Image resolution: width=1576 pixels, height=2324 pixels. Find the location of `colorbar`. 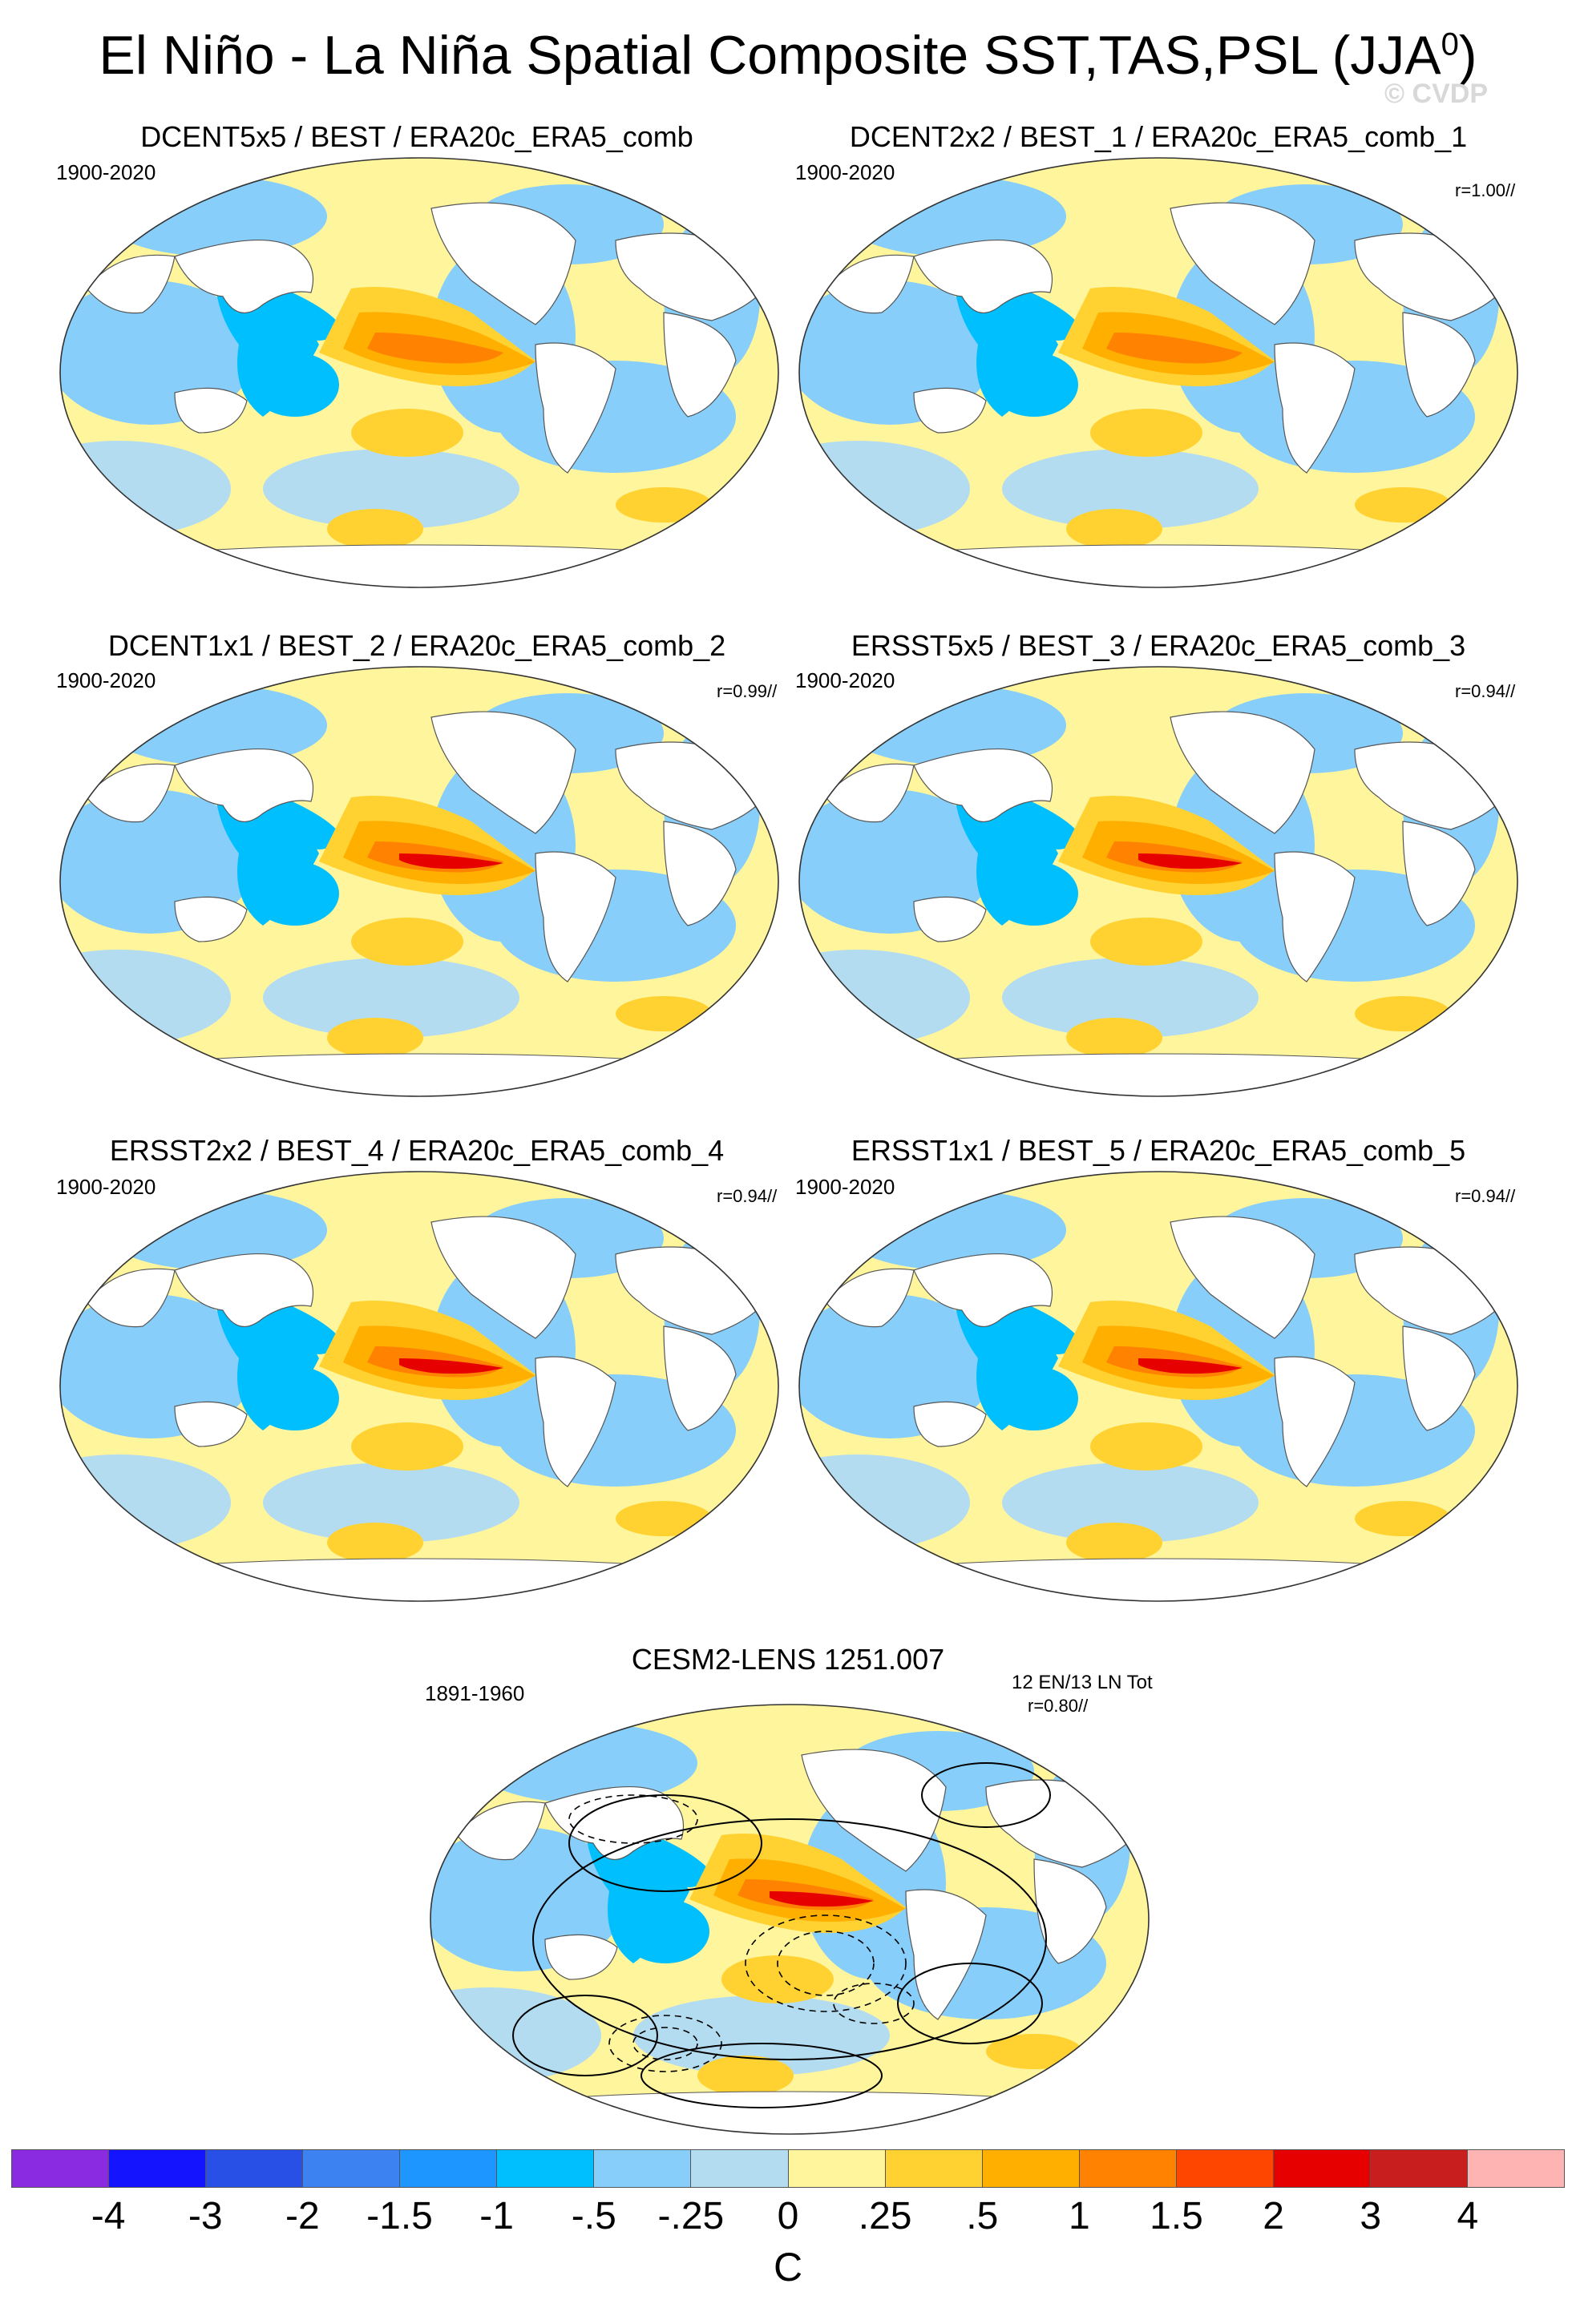

colorbar is located at coordinates (788, 2168).